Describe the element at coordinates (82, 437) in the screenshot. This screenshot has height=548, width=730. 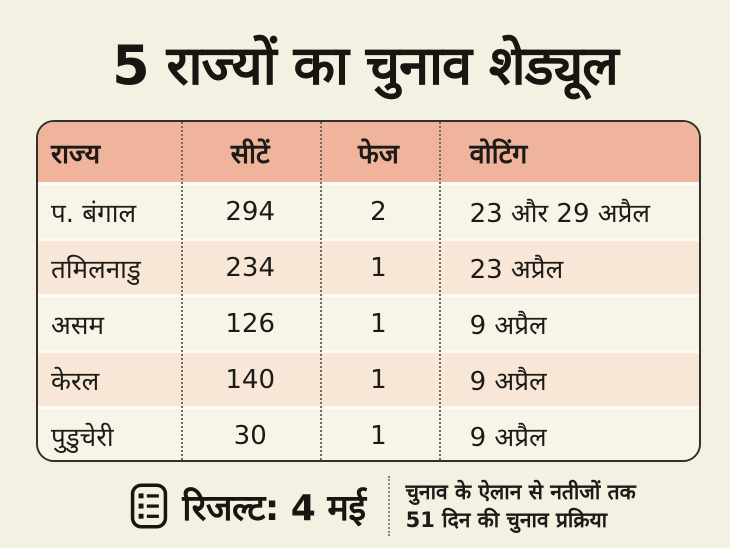
I see `cell-state: पुडुचेरी` at that location.